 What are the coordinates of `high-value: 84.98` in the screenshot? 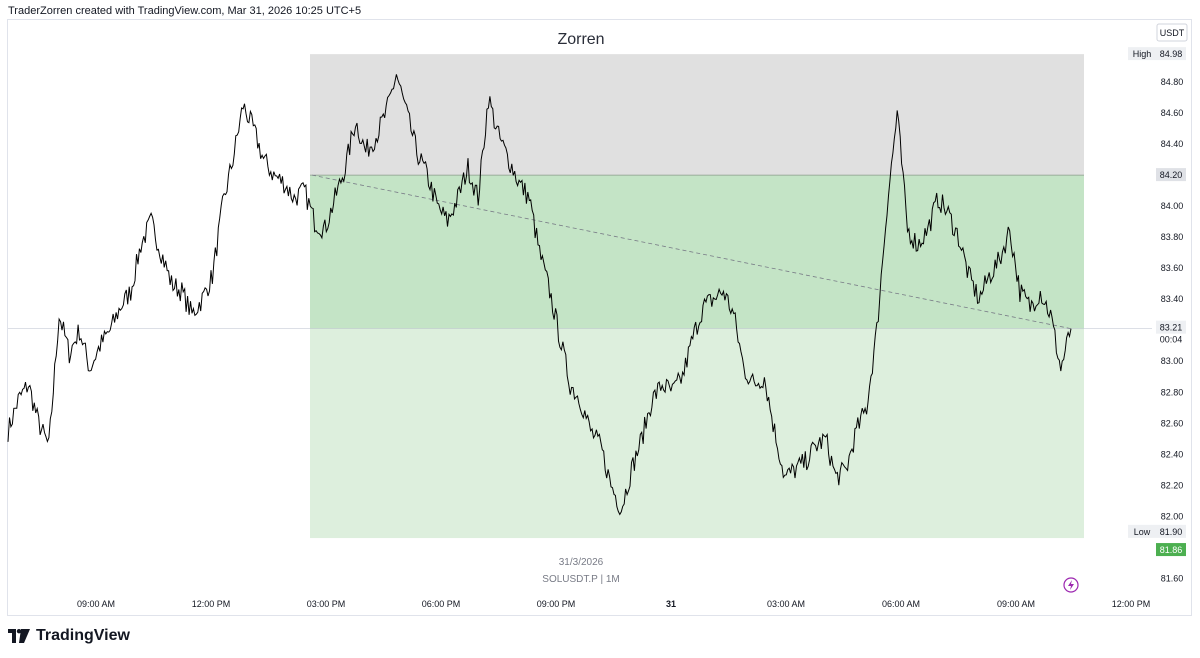 It's located at (1171, 54).